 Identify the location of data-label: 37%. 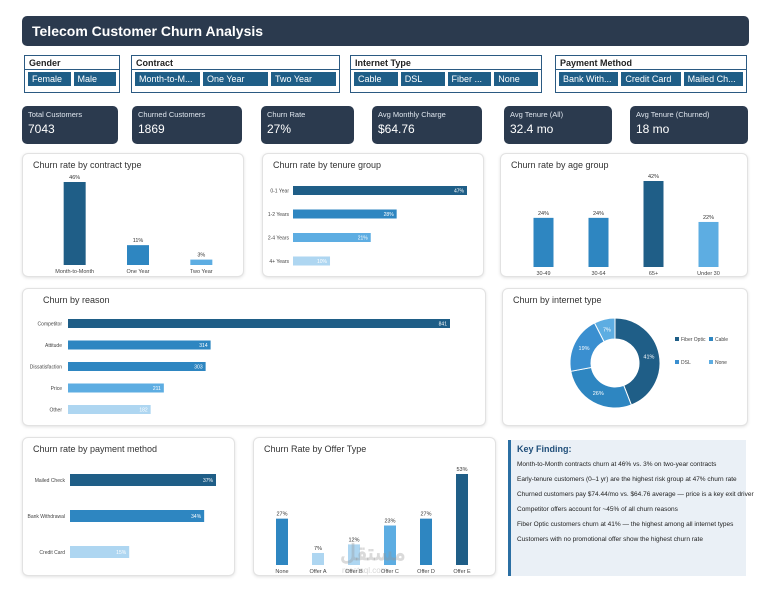
(208, 481).